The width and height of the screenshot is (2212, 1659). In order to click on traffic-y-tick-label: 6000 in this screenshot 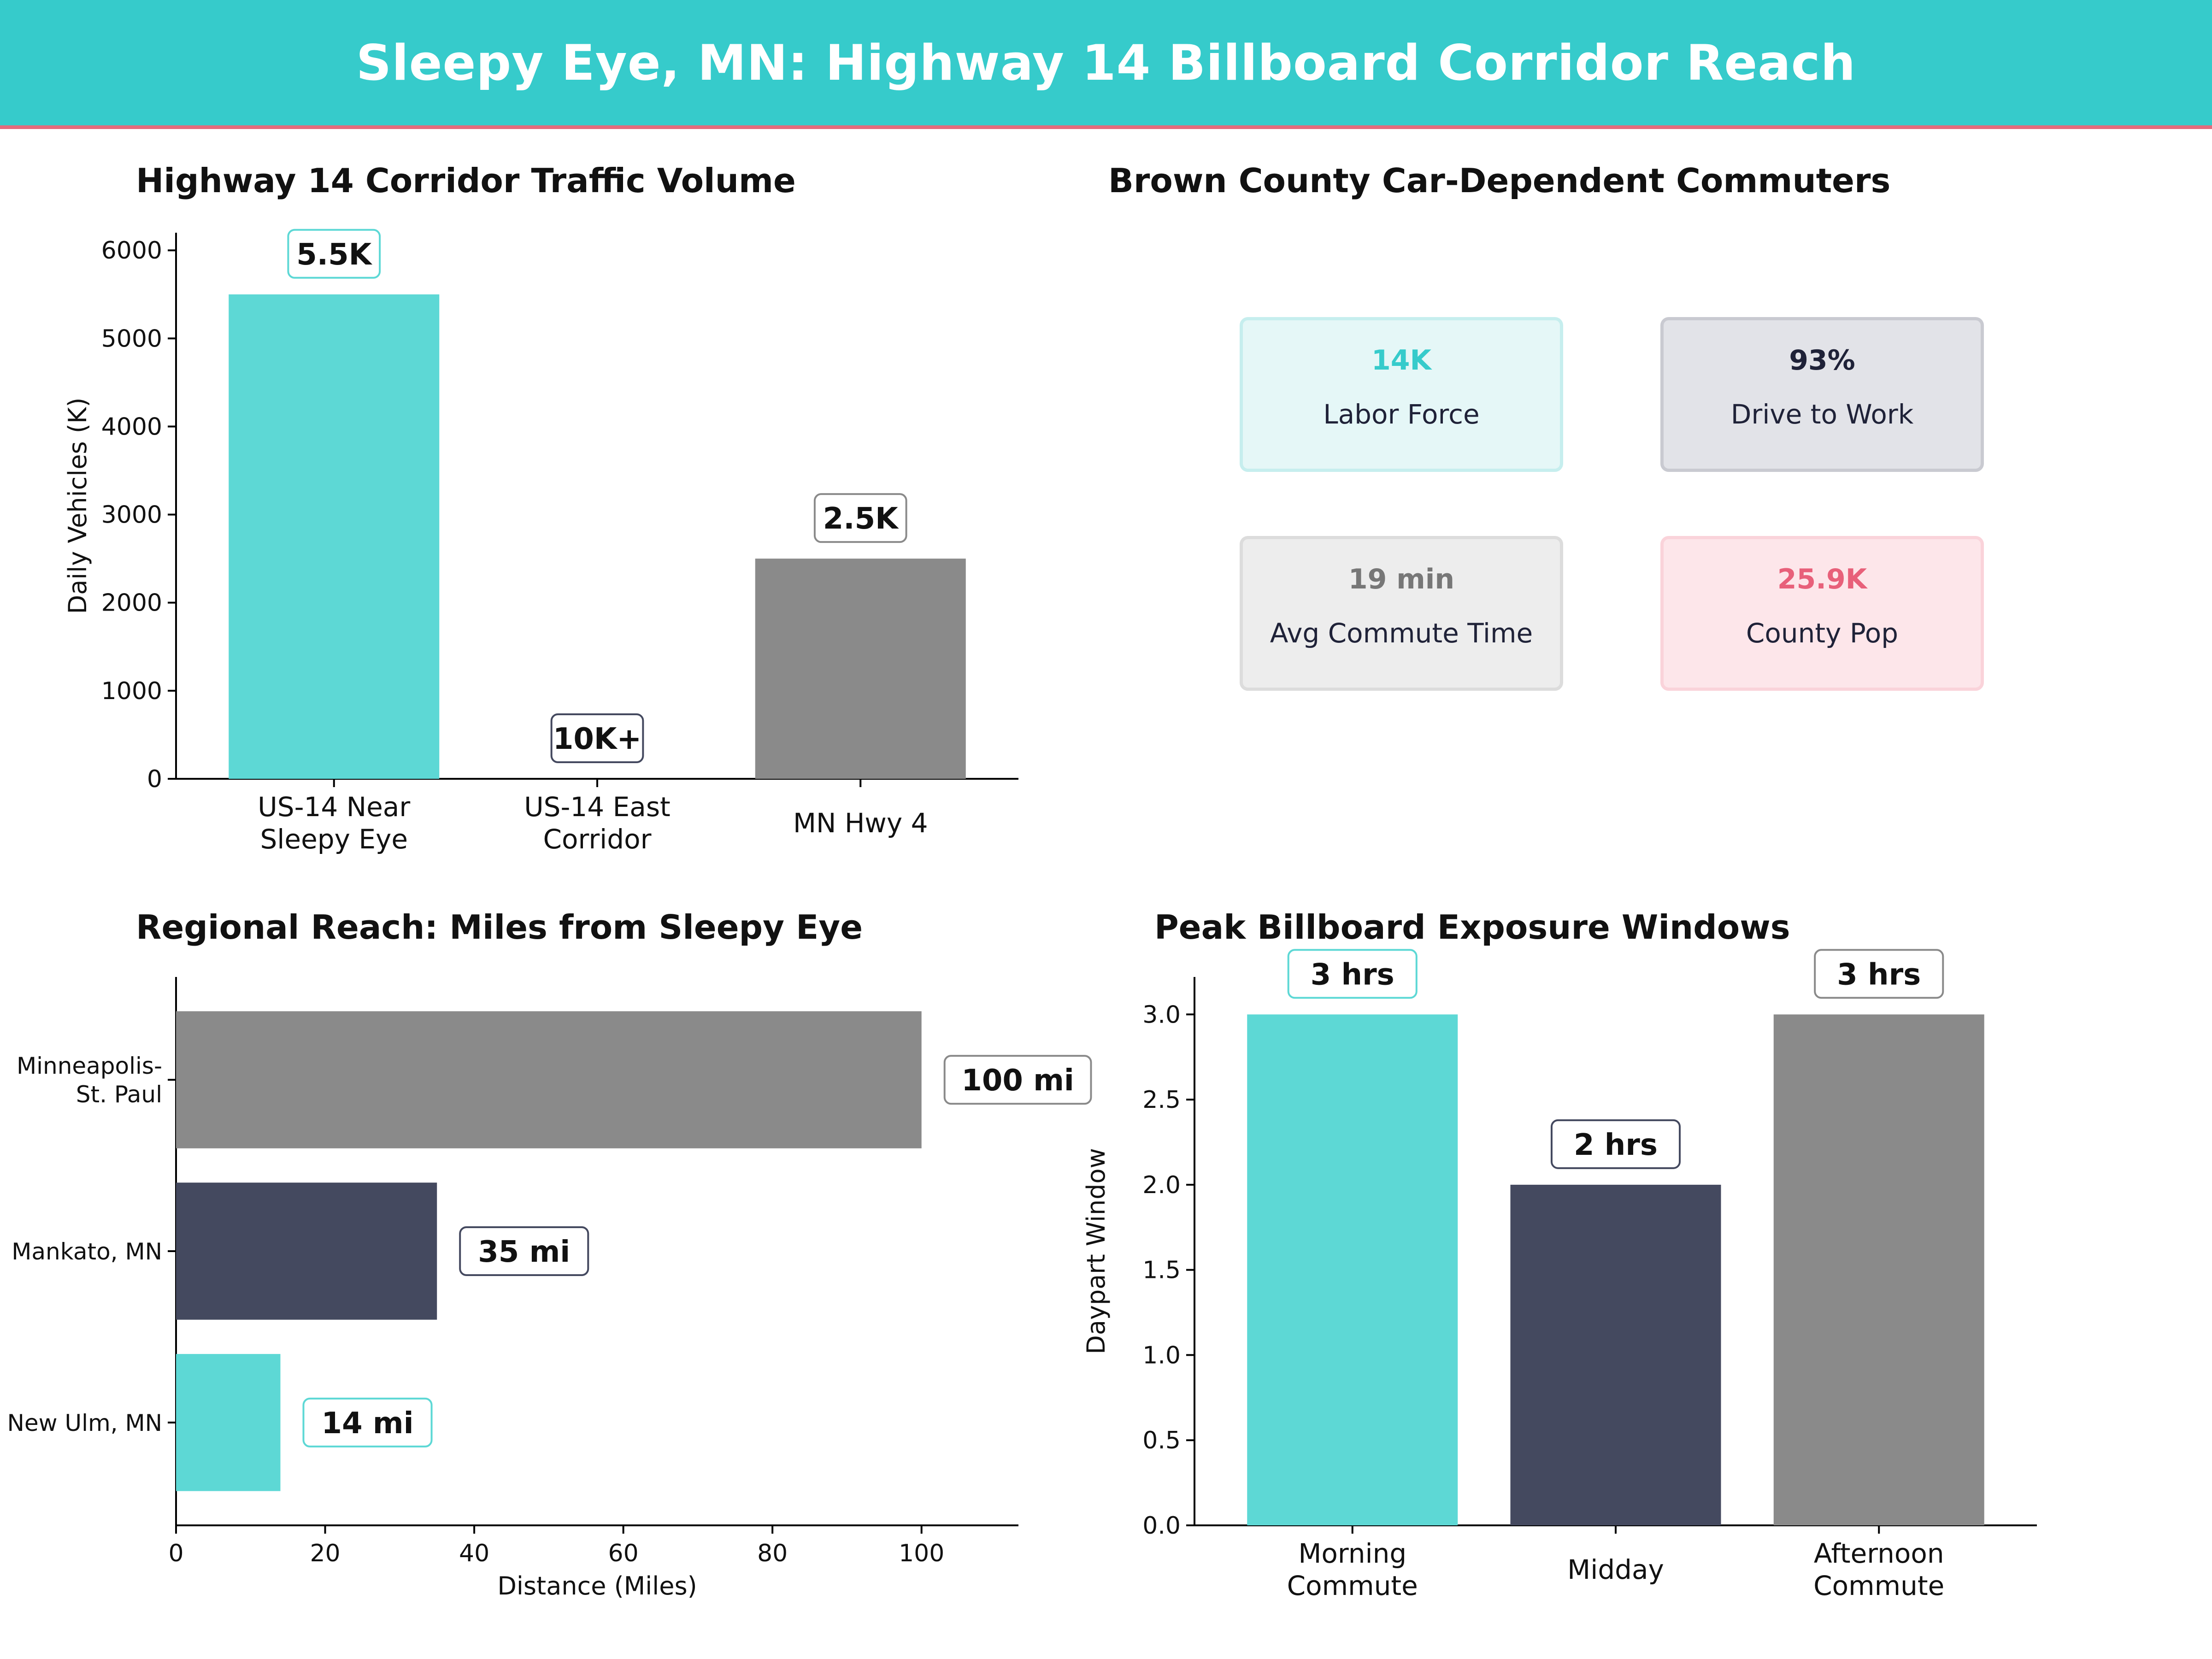, I will do `click(131, 251)`.